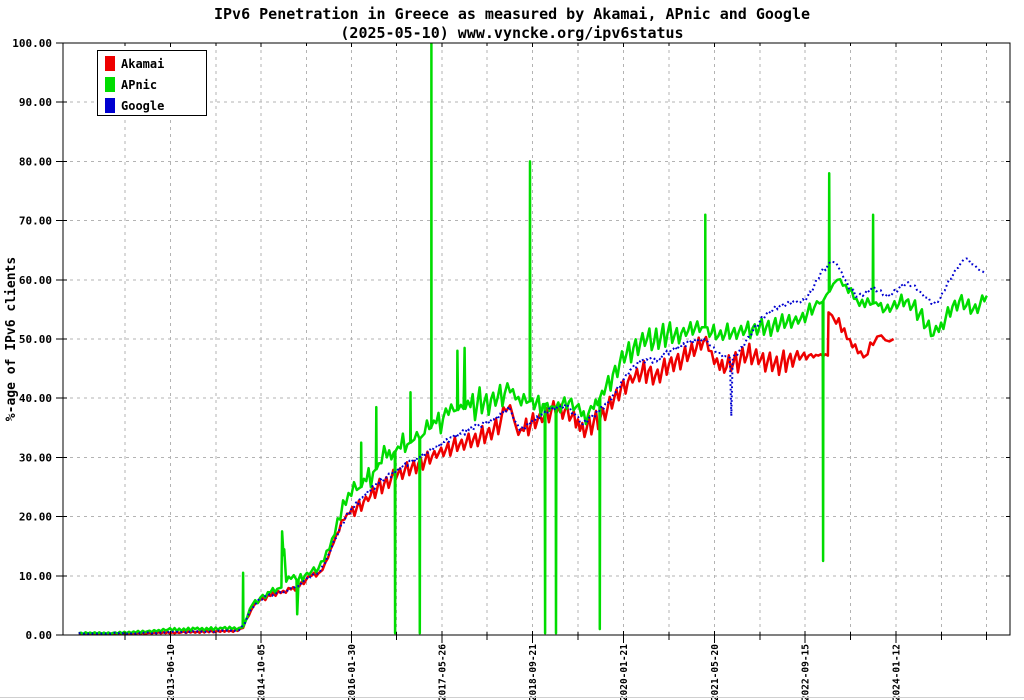 The image size is (1024, 700). I want to click on y-axis-title: %-age of IPv6 clients, so click(11, 339).